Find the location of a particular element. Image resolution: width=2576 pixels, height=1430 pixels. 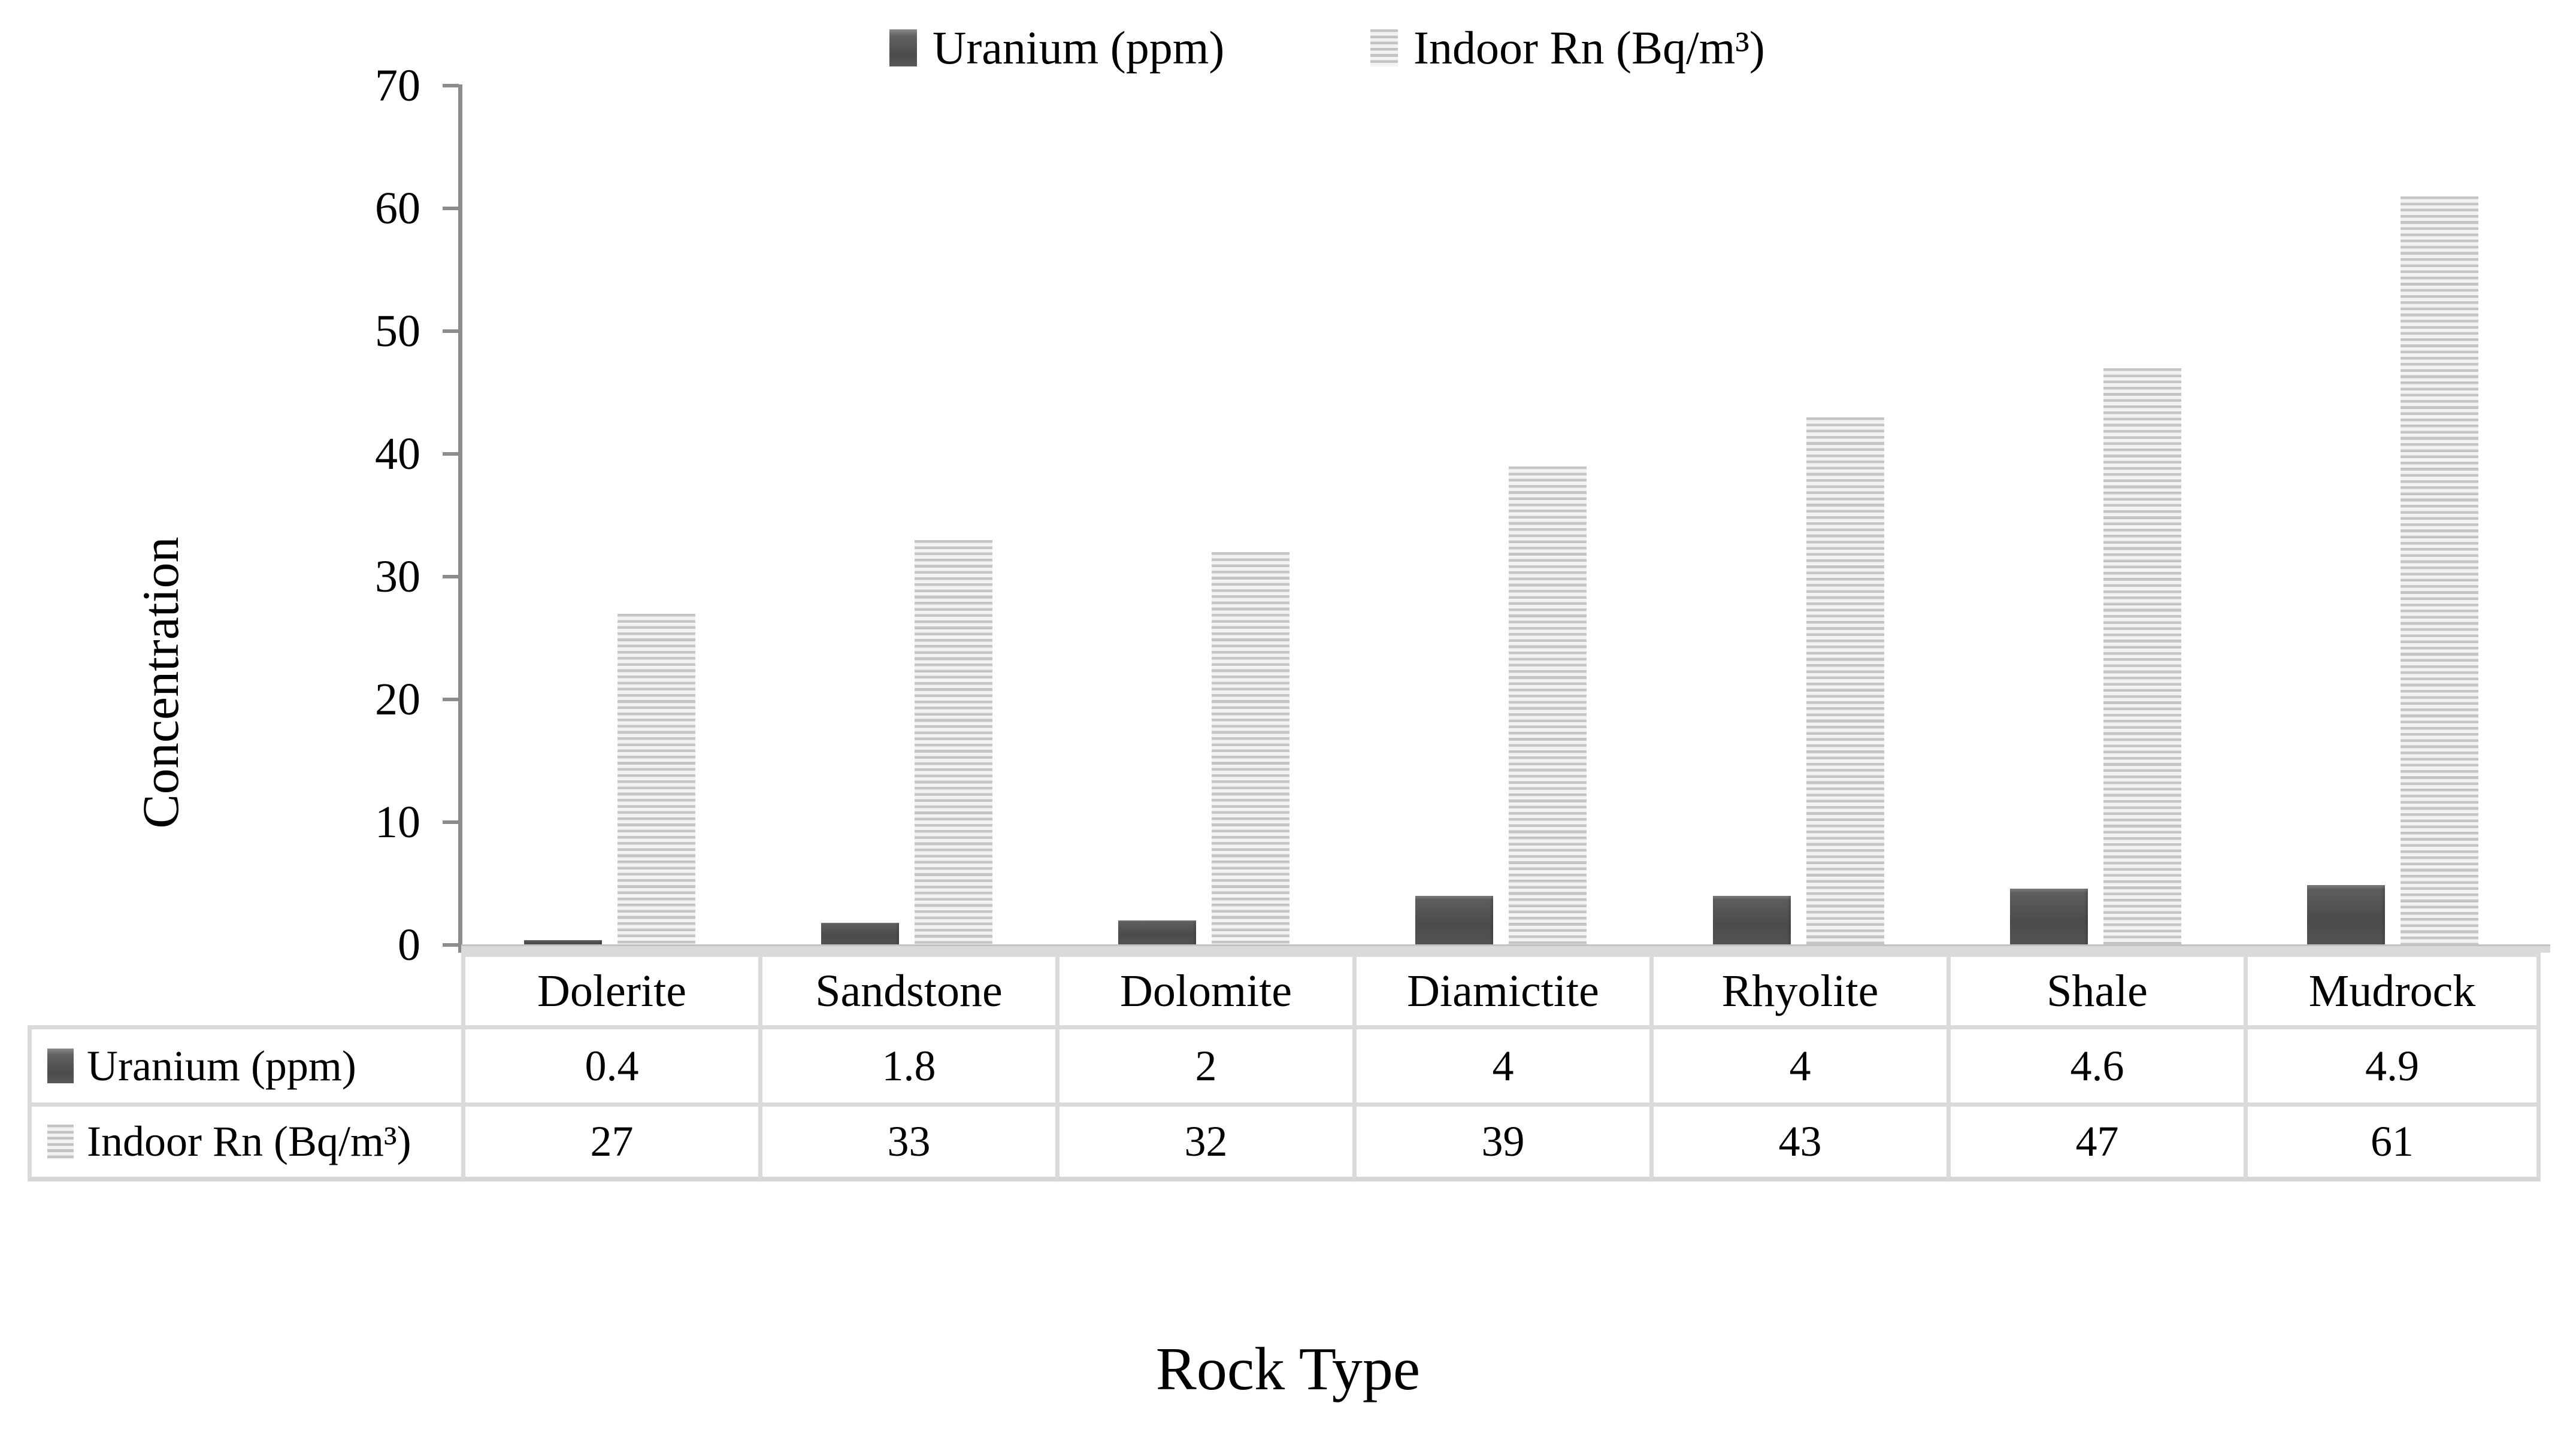

table-row-label-uranium: Uranium (ppm) is located at coordinates (244, 1063).